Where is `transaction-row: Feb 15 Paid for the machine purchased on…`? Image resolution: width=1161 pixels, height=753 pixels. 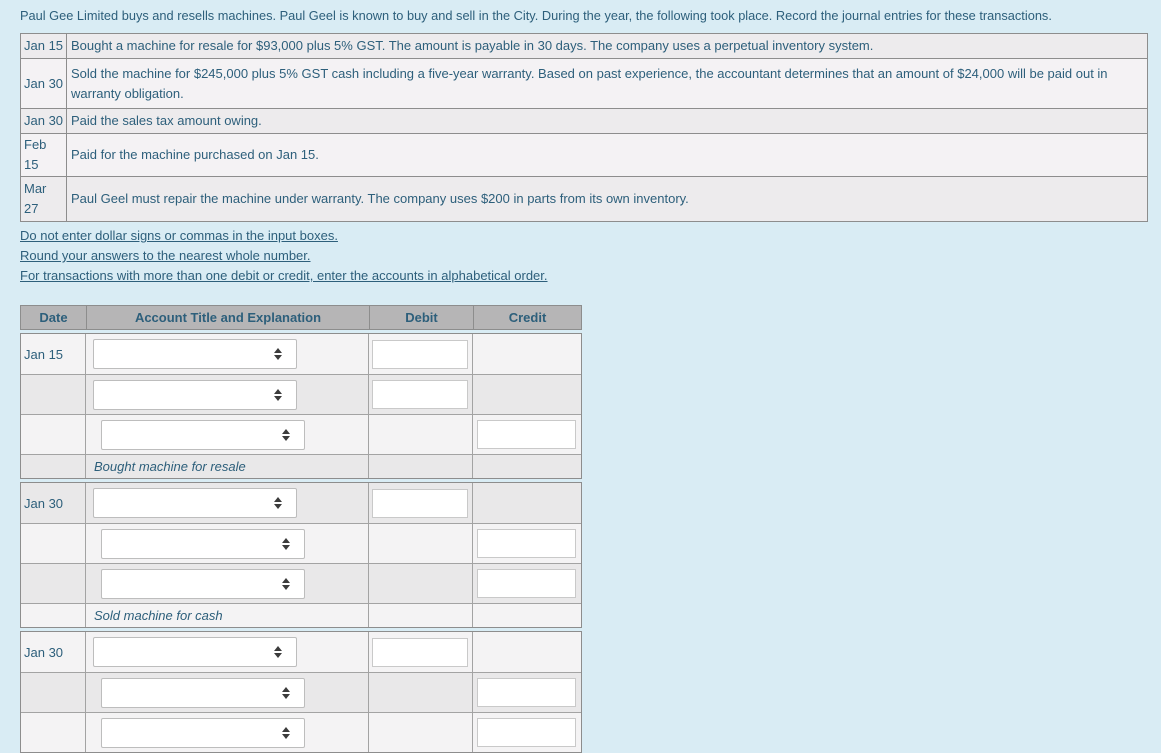 transaction-row: Feb 15 Paid for the machine purchased on… is located at coordinates (584, 155).